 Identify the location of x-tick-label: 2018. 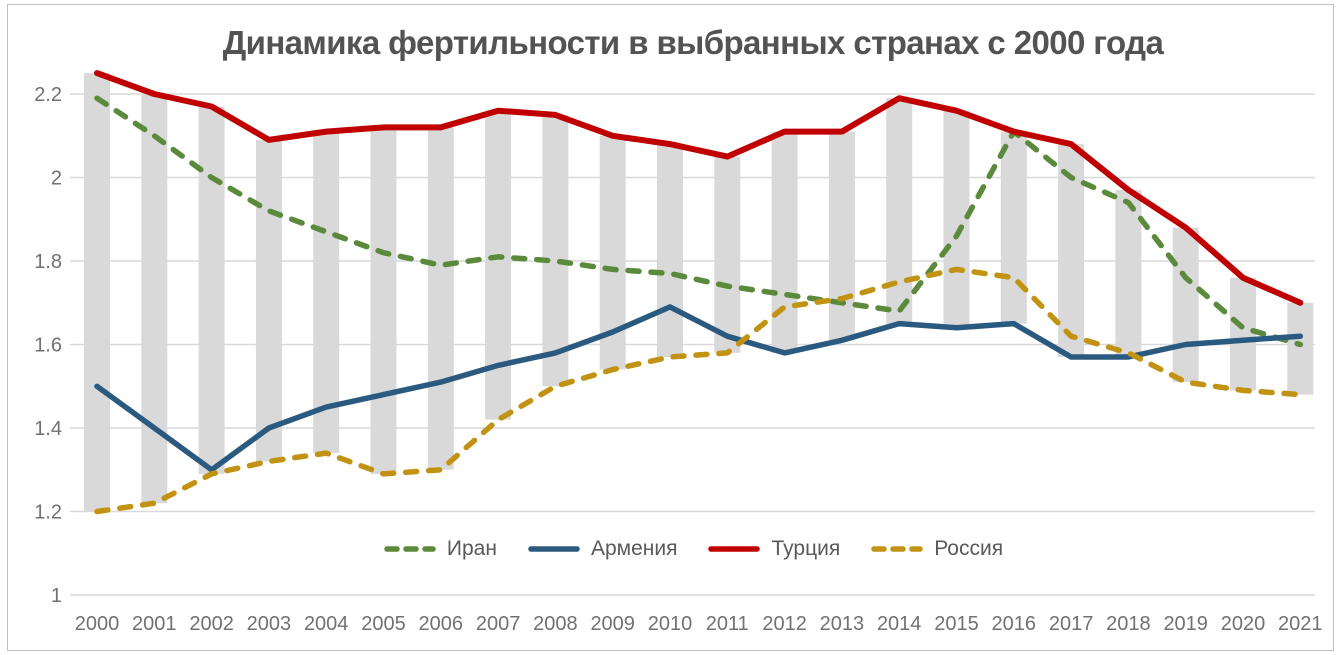
(1128, 624).